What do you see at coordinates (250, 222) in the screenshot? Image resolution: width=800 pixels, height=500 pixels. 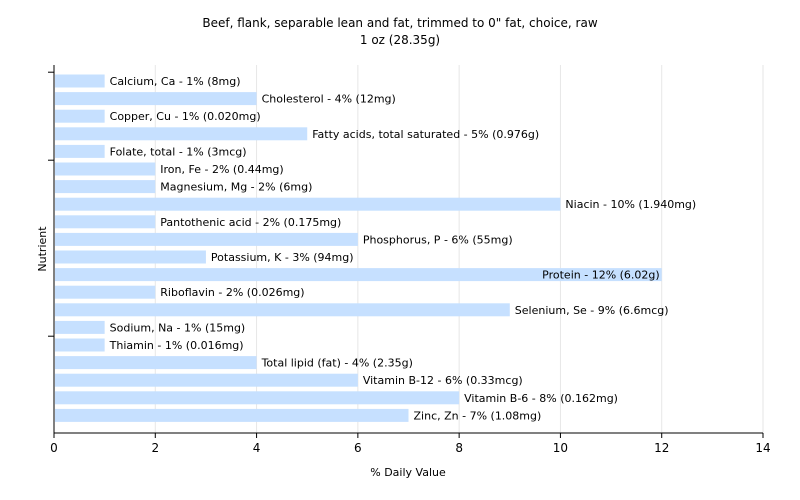 I see `bar-data-label: Pantothenic acid - 2% (0.175mg)` at bounding box center [250, 222].